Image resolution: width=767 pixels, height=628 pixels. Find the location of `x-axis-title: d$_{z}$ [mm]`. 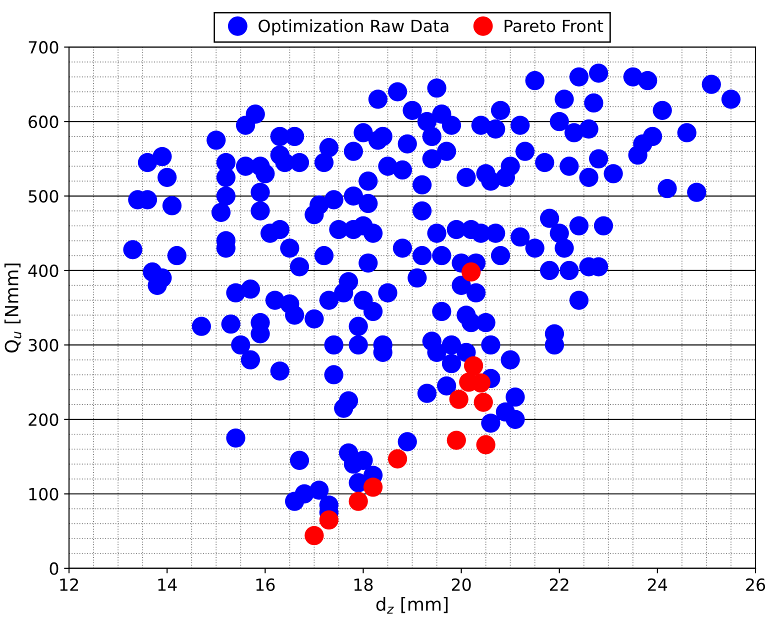

x-axis-title: d$_{z}$ [mm] is located at coordinates (412, 605).